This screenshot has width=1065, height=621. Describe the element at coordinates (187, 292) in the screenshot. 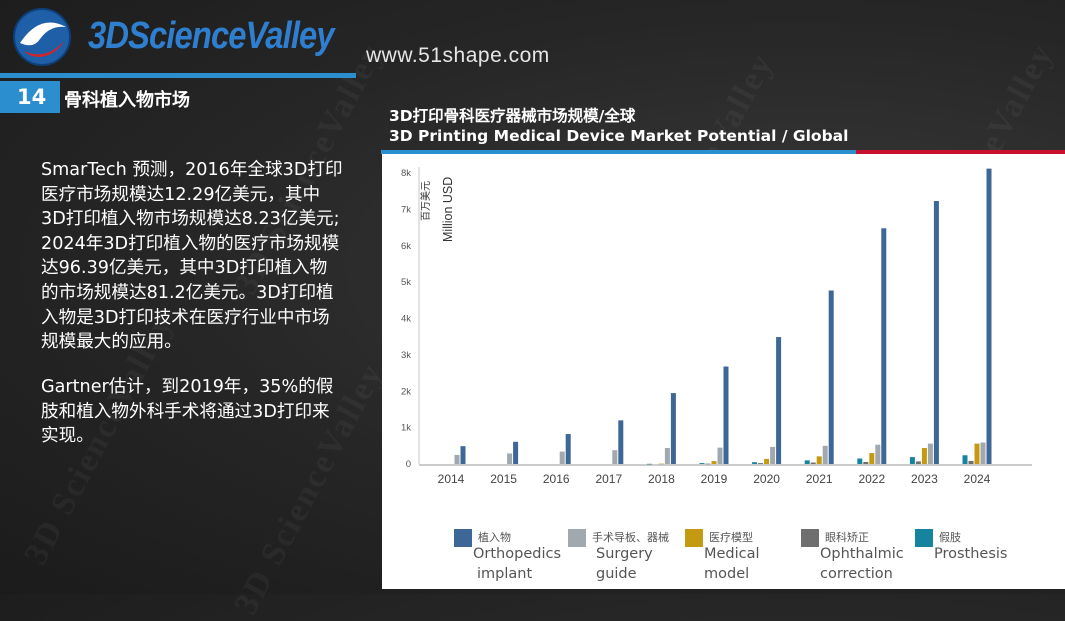

I see `text-line: 的市场规模达81.2亿美元。3D打印植` at that location.